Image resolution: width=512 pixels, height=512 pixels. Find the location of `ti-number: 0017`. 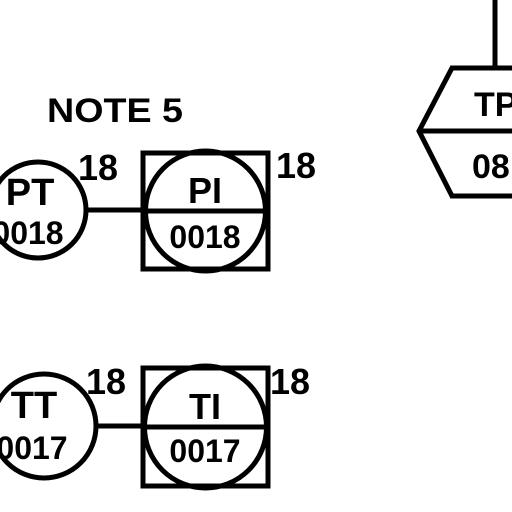

ti-number: 0017 is located at coordinates (204, 451).